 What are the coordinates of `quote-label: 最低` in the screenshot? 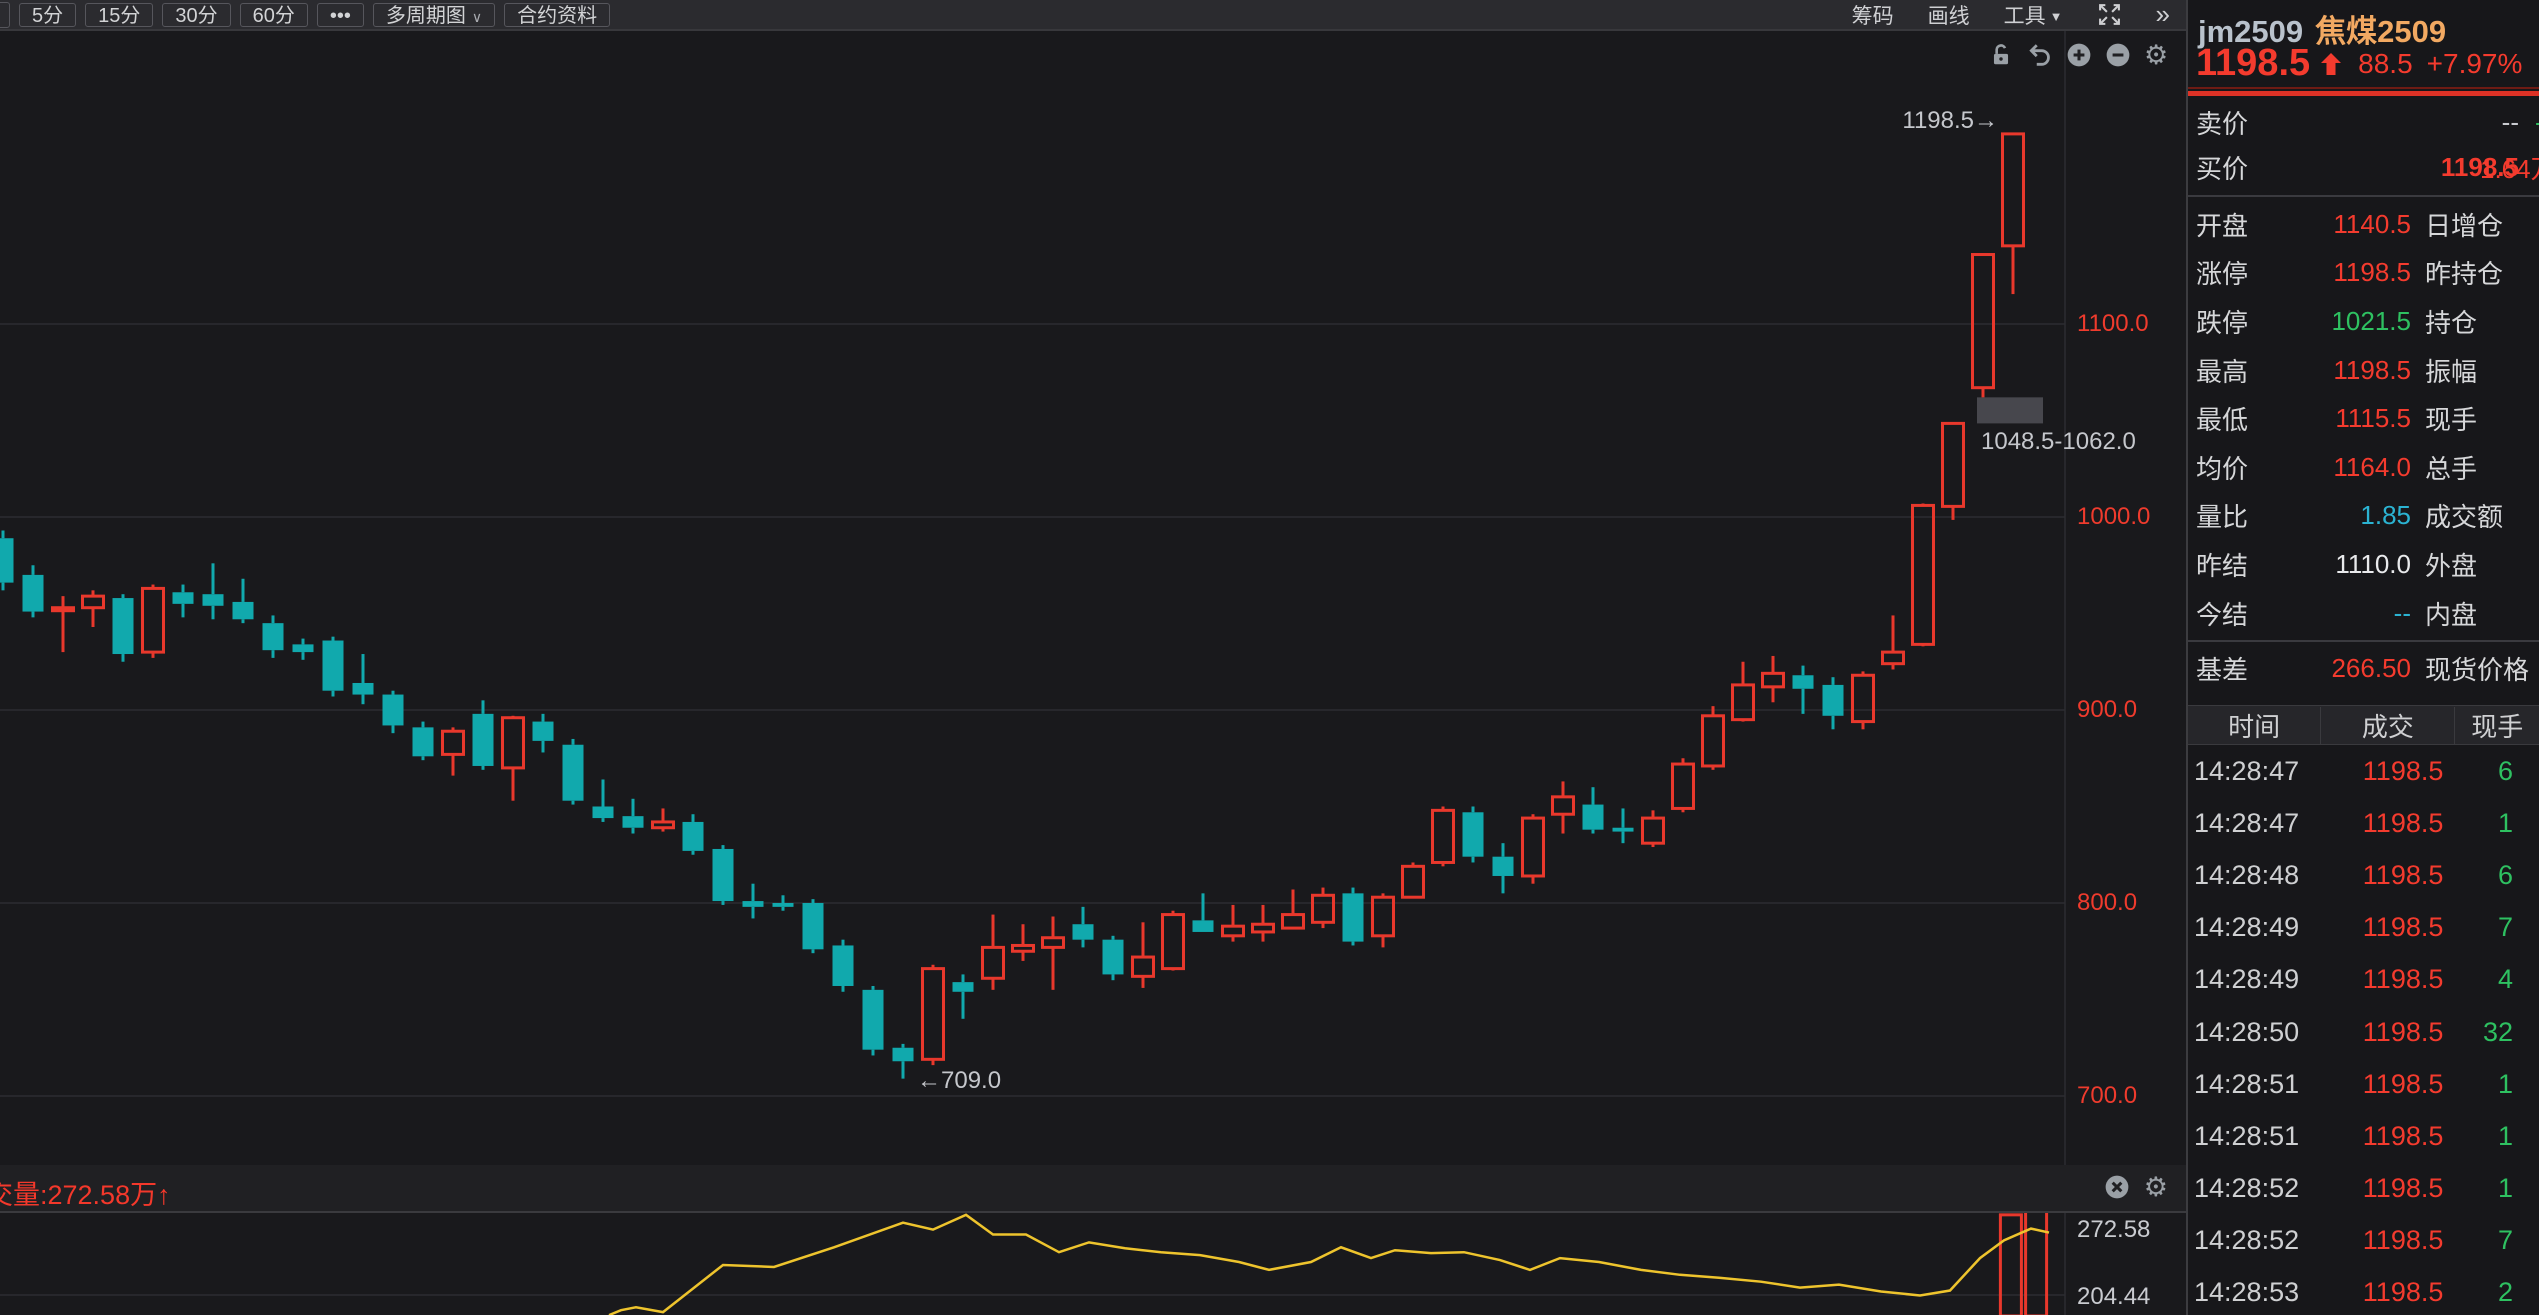 It's located at (2222, 420).